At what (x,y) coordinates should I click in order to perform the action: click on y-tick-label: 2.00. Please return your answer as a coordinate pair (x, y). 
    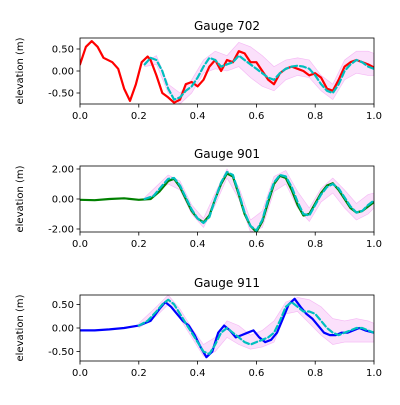
    Looking at the image, I should click on (63, 170).